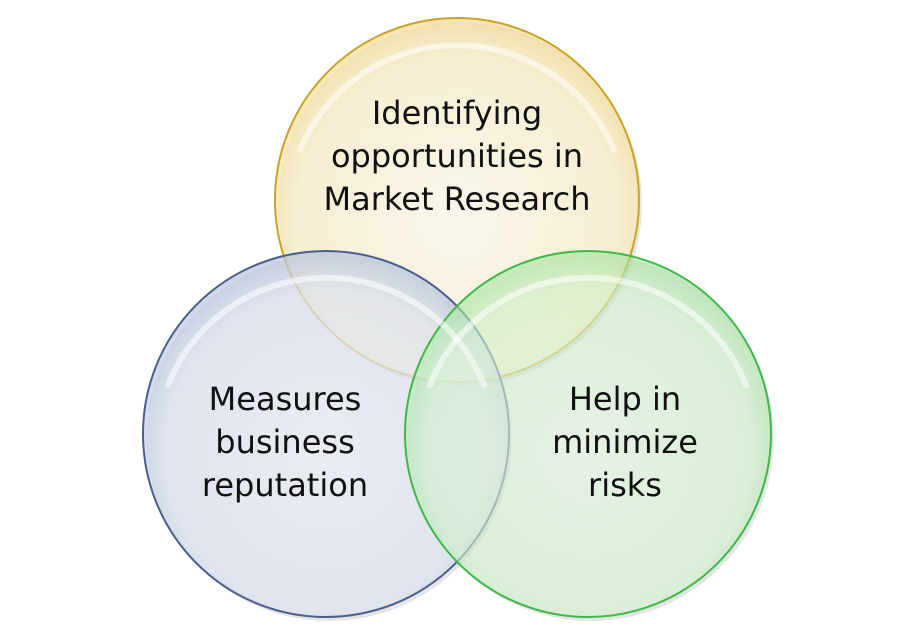  What do you see at coordinates (285, 485) in the screenshot?
I see `circle-left-line-3: reputation` at bounding box center [285, 485].